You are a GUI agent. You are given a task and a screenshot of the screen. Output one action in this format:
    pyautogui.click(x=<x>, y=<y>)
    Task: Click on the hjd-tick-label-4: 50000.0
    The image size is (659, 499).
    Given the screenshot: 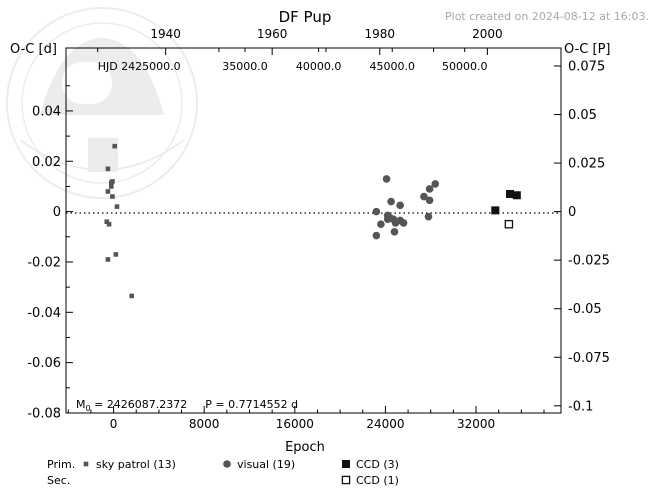 What is the action you would take?
    pyautogui.click(x=465, y=66)
    